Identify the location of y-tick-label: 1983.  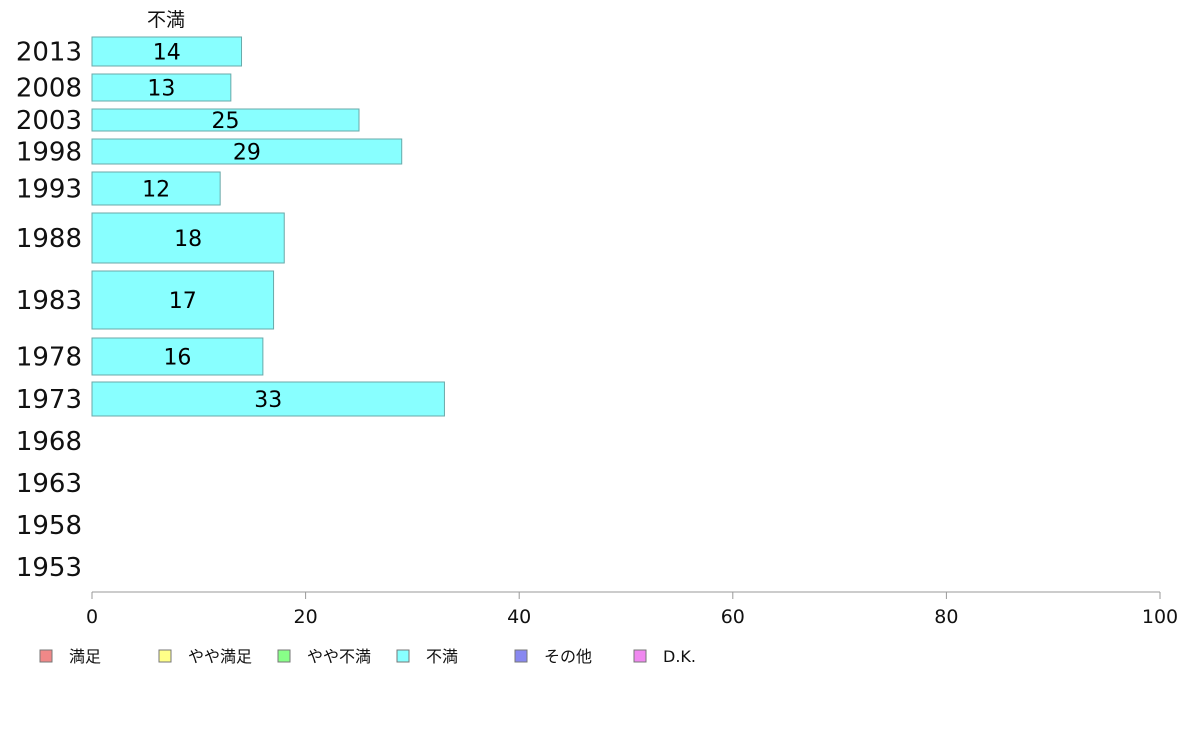
(49, 301).